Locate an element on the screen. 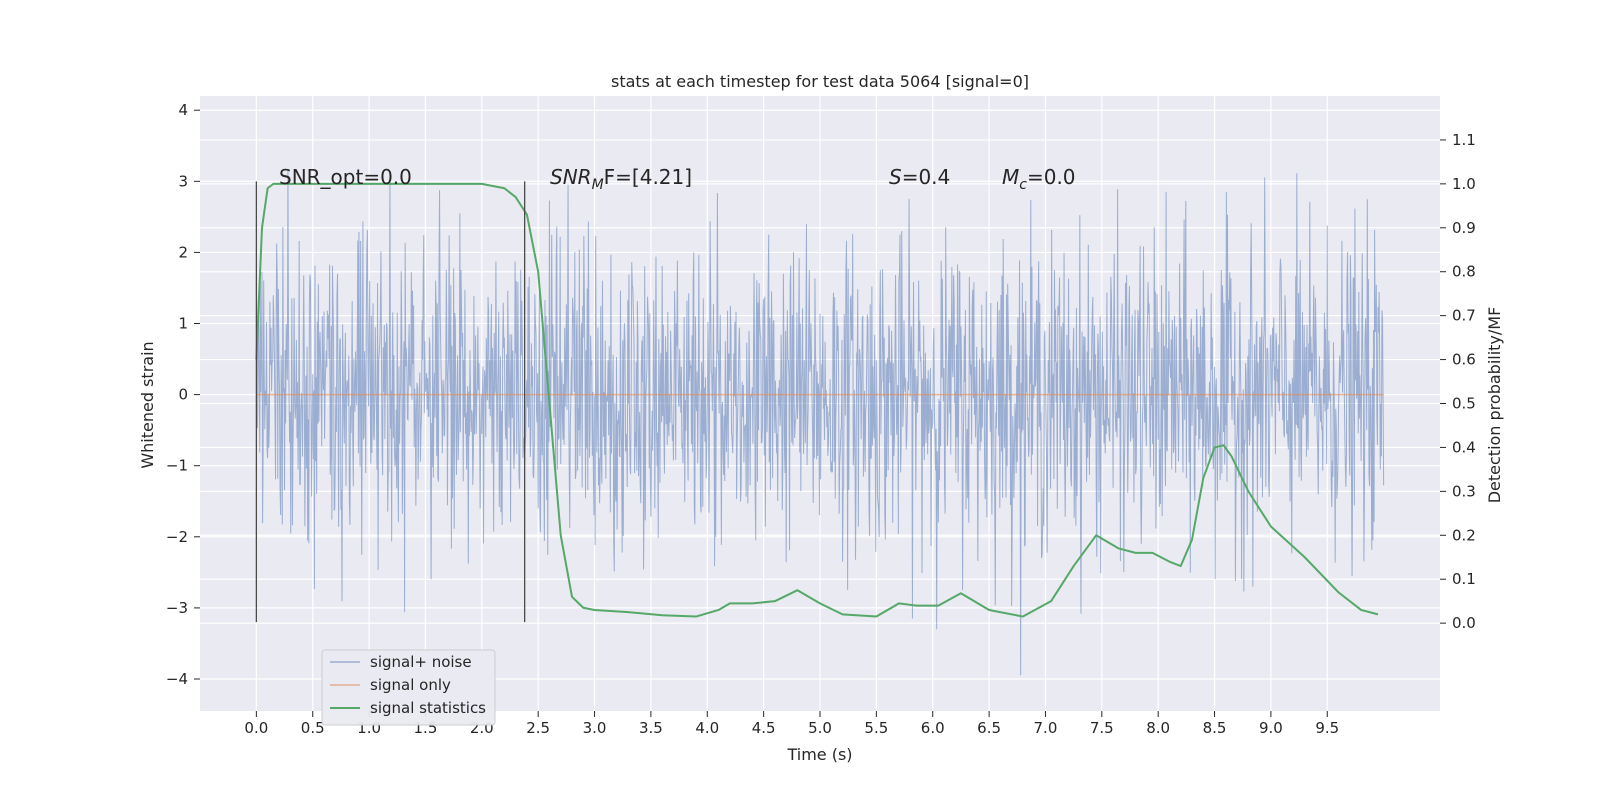  y-tick-label-right: 0.4 is located at coordinates (1464, 447).